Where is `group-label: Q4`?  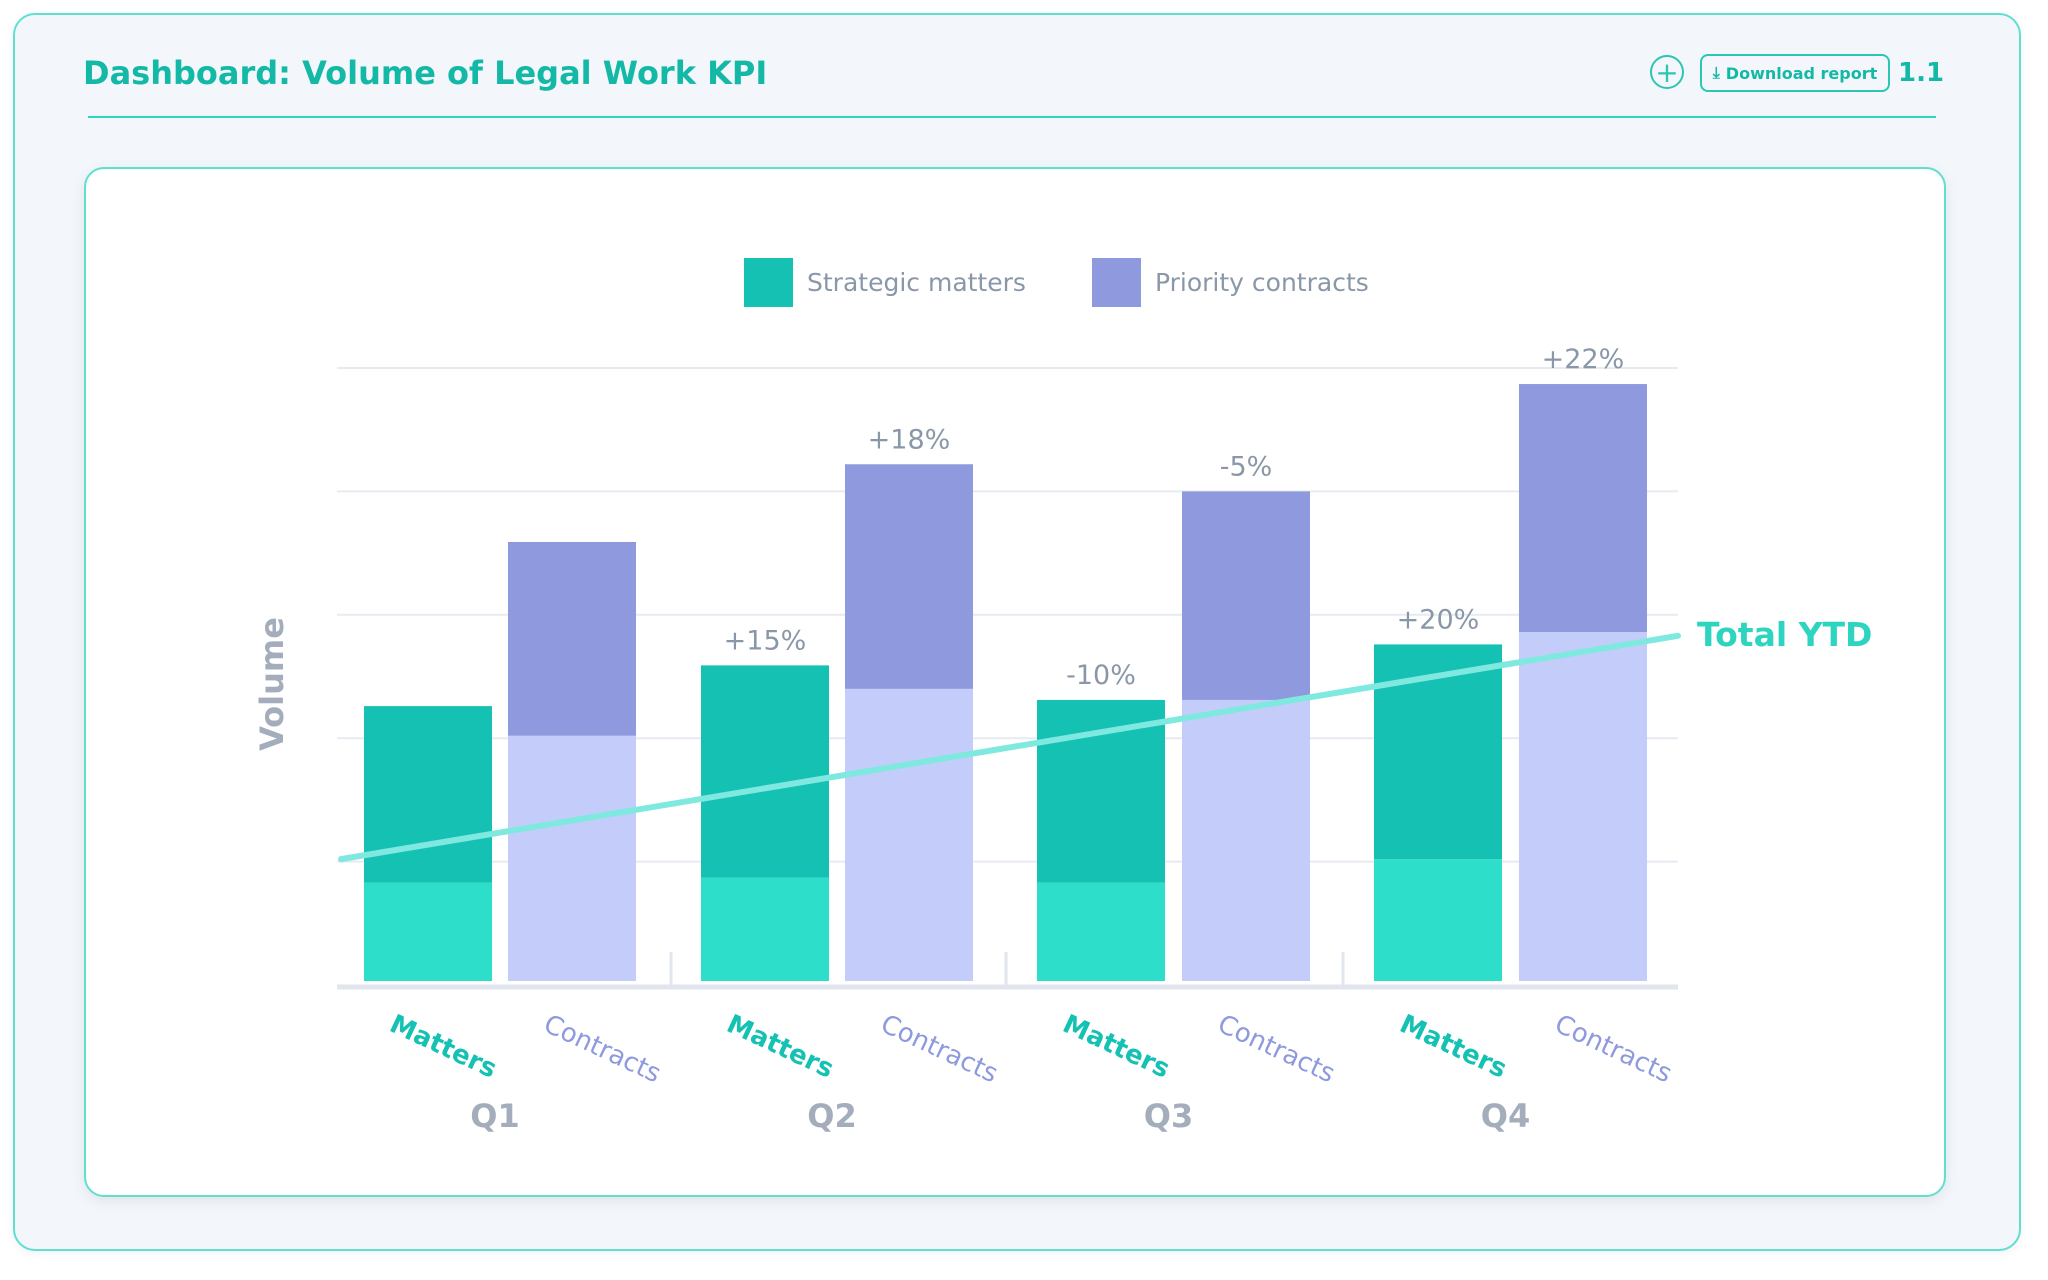 group-label: Q4 is located at coordinates (1505, 1116).